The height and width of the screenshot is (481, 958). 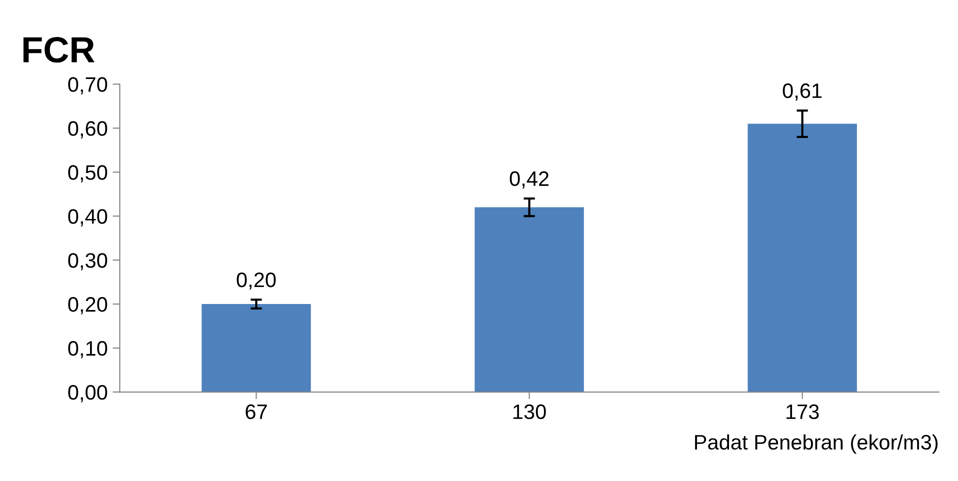 What do you see at coordinates (88, 85) in the screenshot?
I see `y-tick-label: 0,70` at bounding box center [88, 85].